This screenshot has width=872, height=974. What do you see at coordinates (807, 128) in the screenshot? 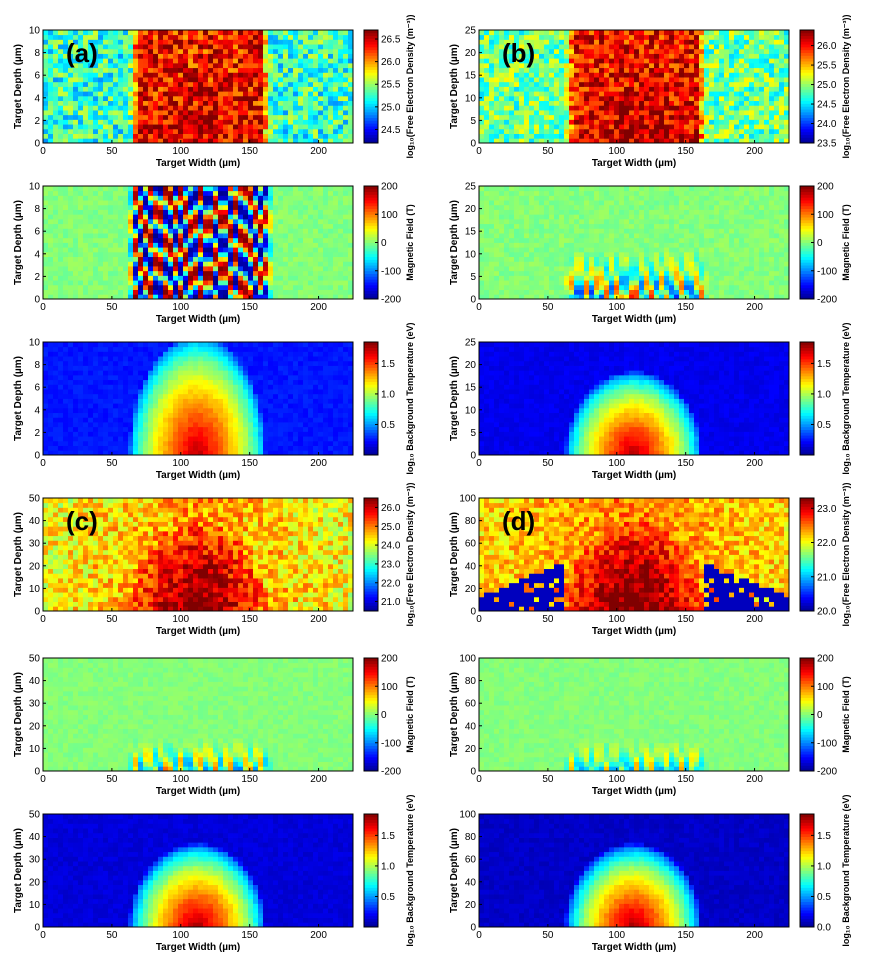
I see `colorbar-segment` at bounding box center [807, 128].